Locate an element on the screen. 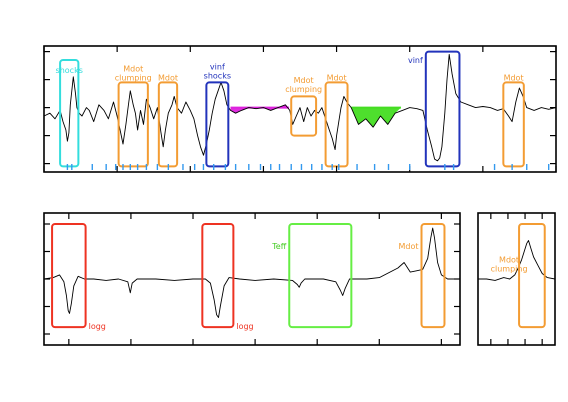 The height and width of the screenshot is (402, 568). axes-frame is located at coordinates (516, 279).